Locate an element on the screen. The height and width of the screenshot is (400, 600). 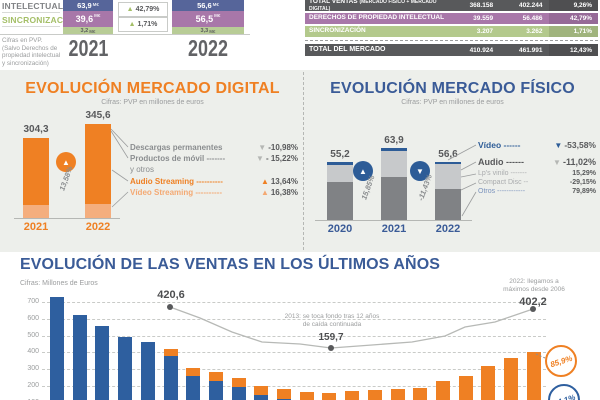
segment-audio is located at coordinates (340, 201).